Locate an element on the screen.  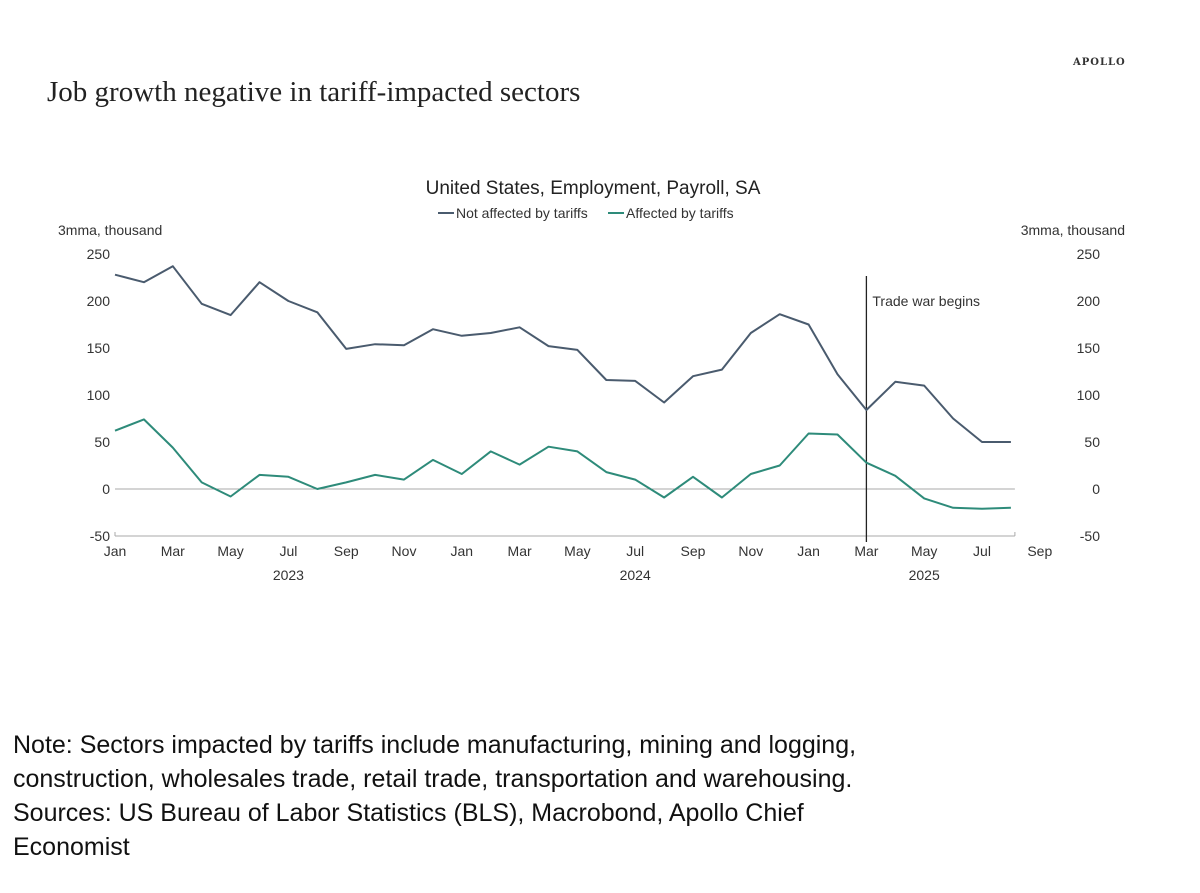
y-tick-label-right: 0 is located at coordinates (1096, 489).